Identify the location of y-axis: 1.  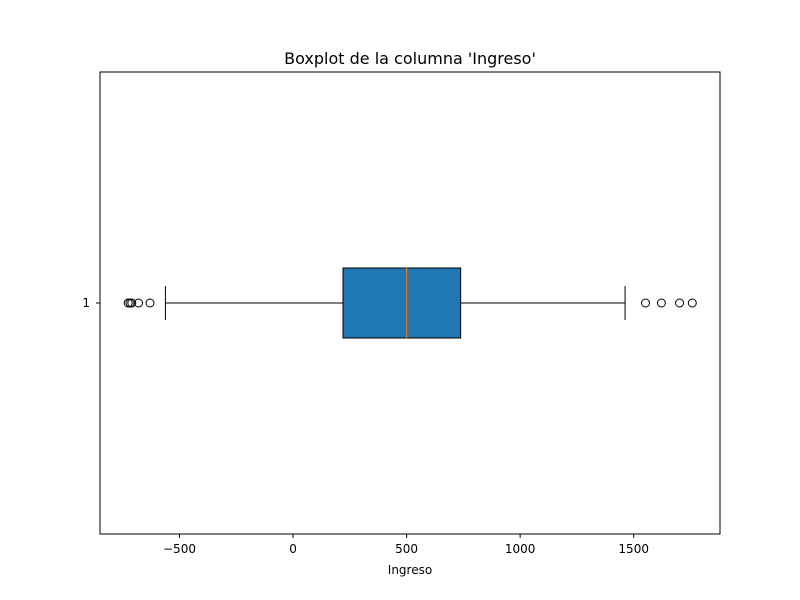
(91, 303).